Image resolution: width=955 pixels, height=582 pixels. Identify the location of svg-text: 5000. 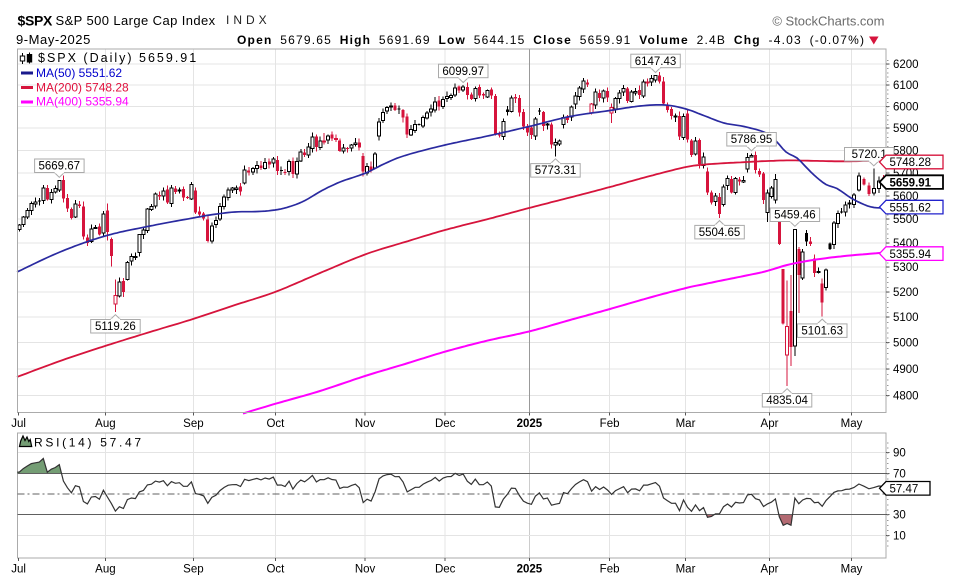
(906, 344).